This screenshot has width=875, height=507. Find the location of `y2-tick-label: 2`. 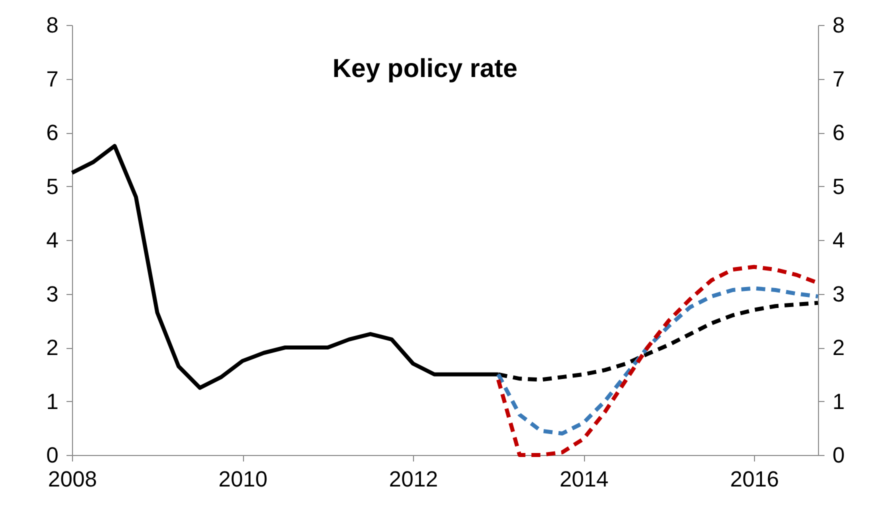

y2-tick-label: 2 is located at coordinates (838, 347).